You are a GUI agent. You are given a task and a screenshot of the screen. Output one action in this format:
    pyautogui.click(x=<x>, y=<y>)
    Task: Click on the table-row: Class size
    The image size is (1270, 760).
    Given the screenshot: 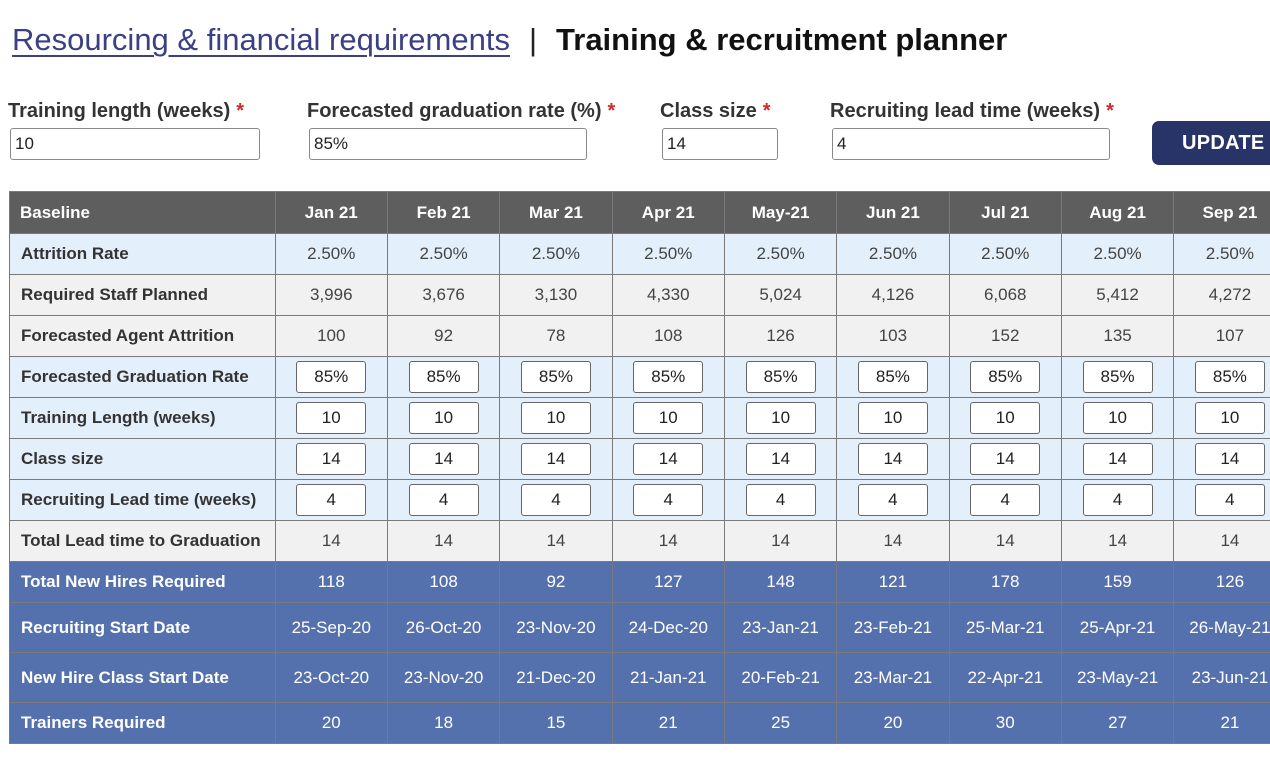 What is the action you would take?
    pyautogui.click(x=639, y=459)
    